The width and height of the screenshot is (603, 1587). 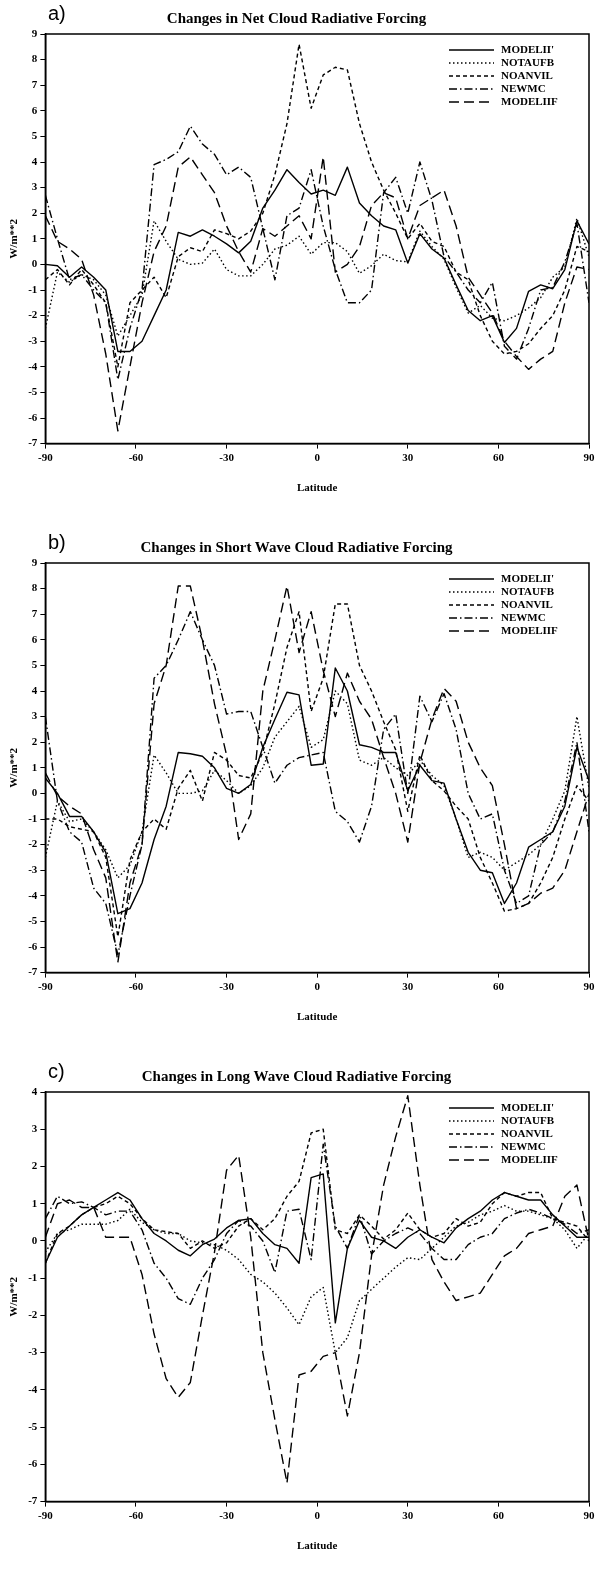 I want to click on text: c), so click(x=56, y=1070).